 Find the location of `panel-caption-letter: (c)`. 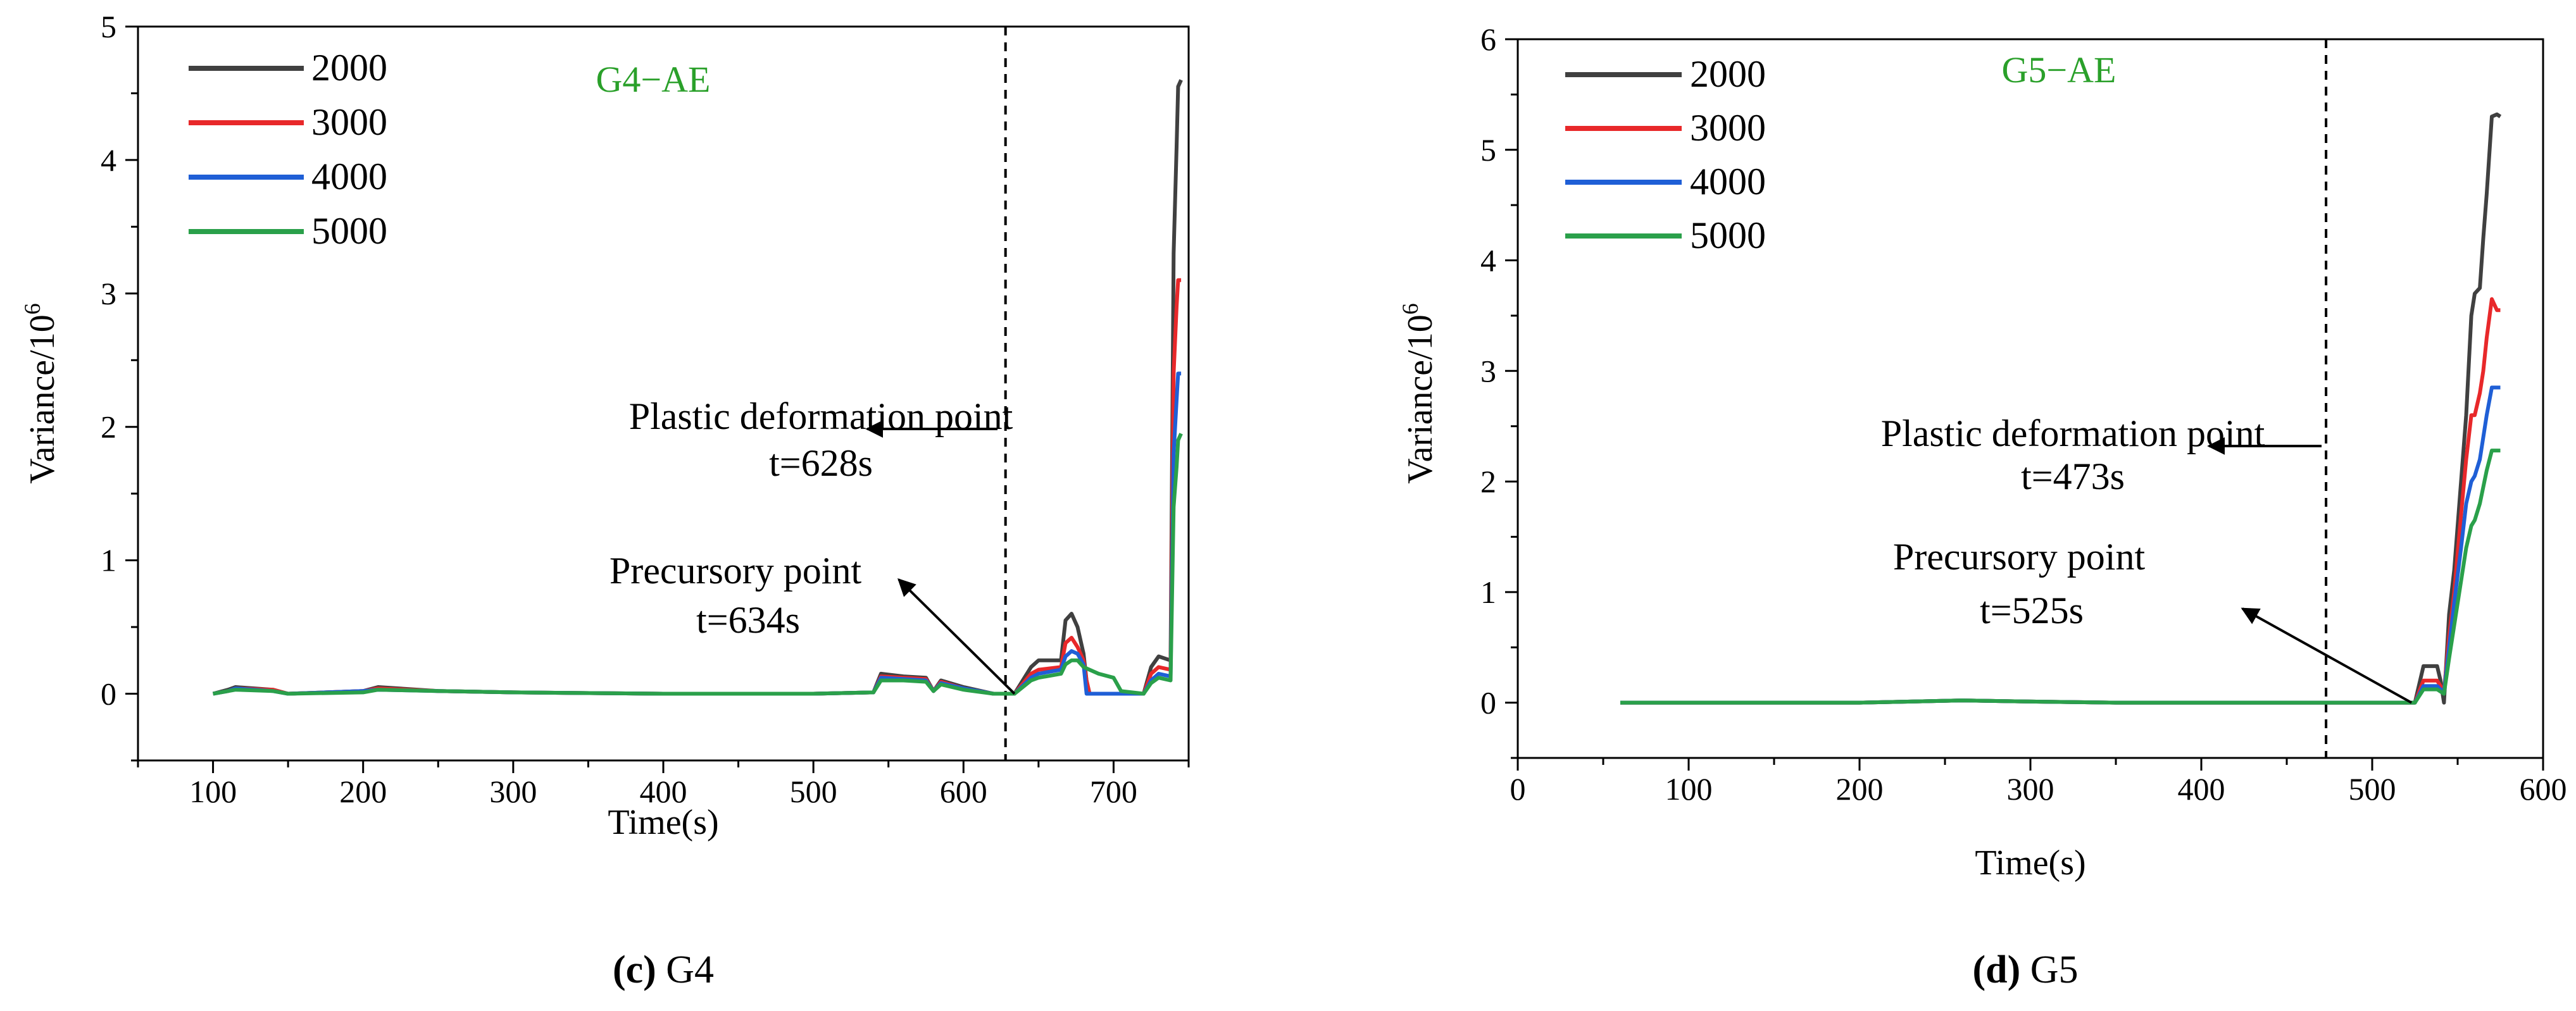

panel-caption-letter: (c) is located at coordinates (634, 970).